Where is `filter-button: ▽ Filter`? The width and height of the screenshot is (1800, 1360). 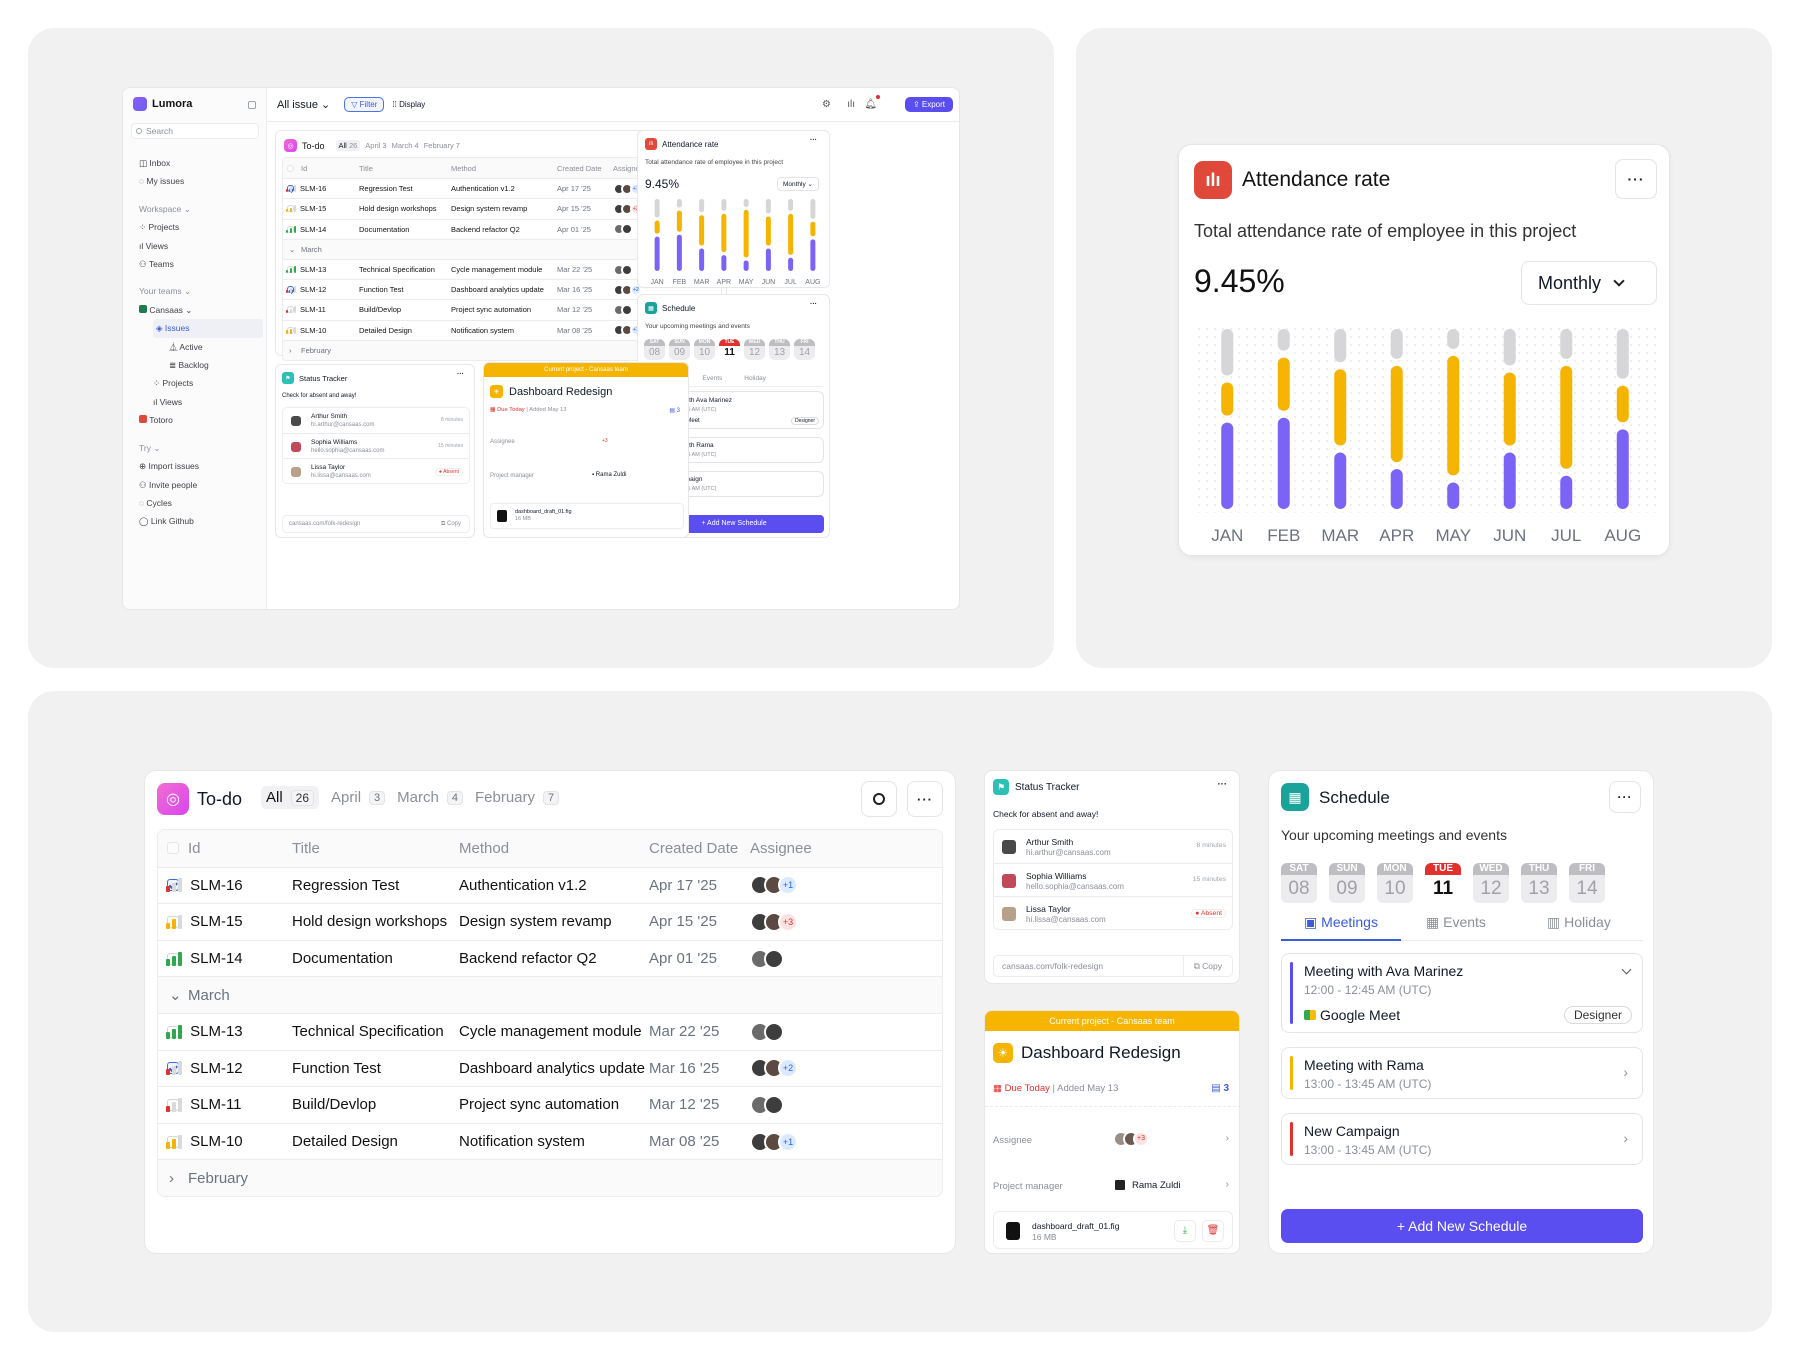 filter-button: ▽ Filter is located at coordinates (364, 104).